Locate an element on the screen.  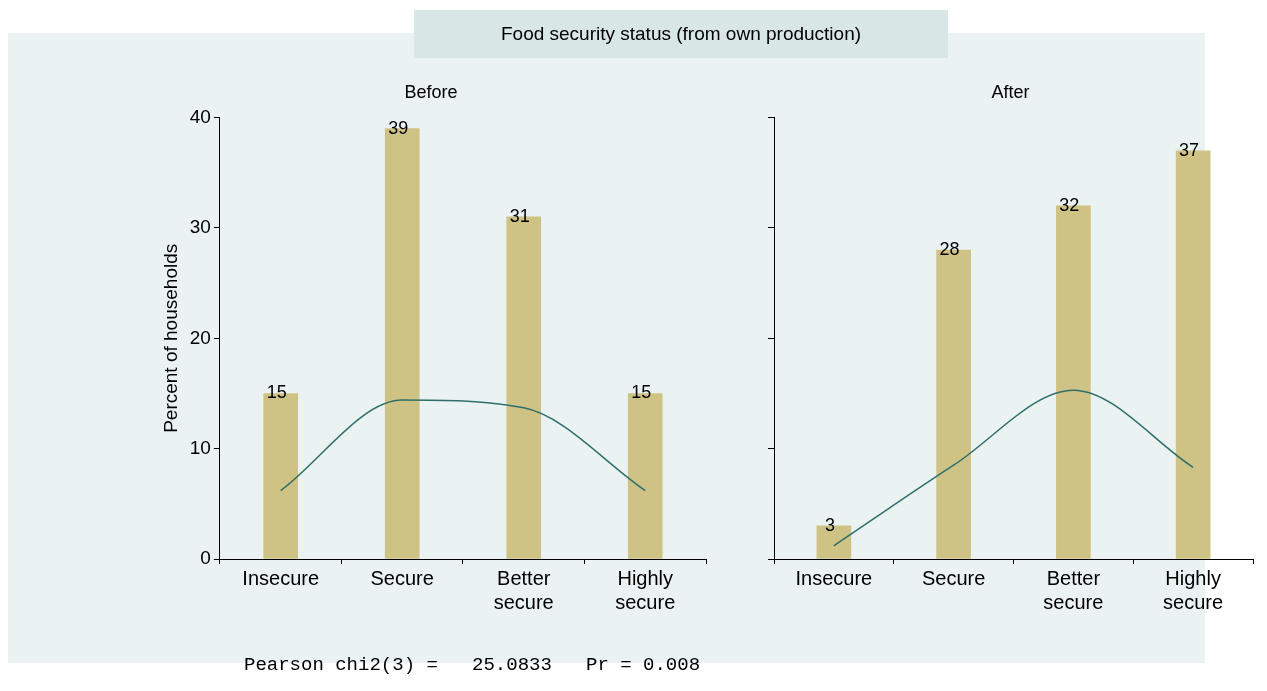
y-tick-label: 10 is located at coordinates (200, 447).